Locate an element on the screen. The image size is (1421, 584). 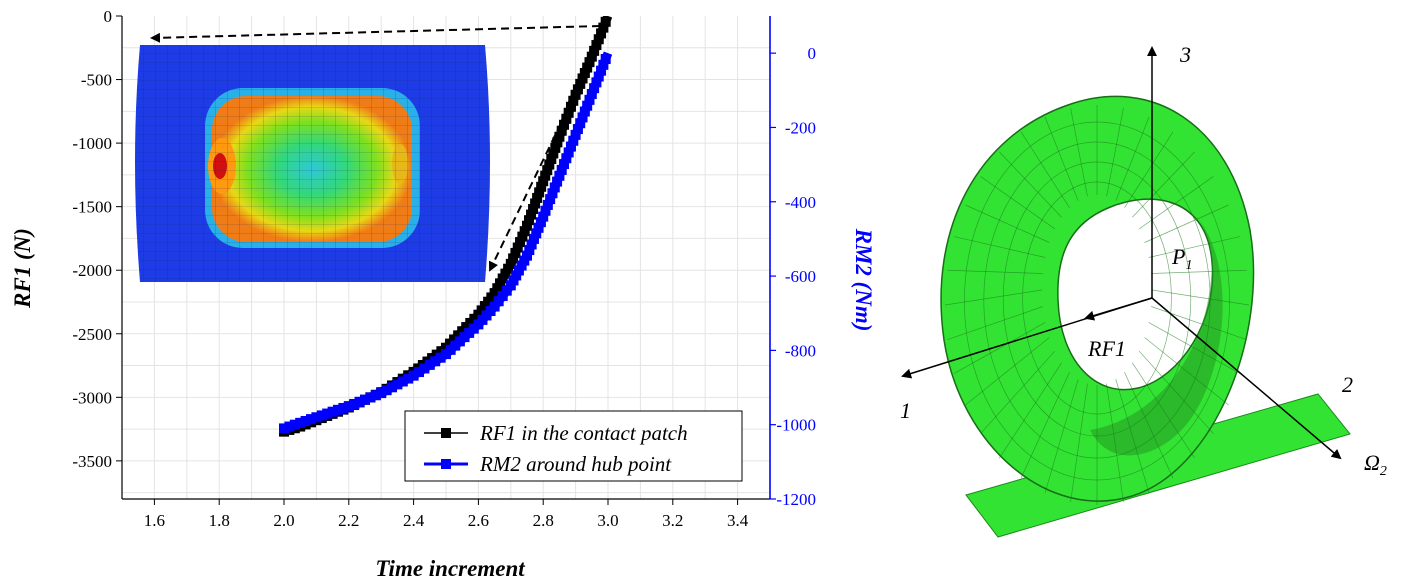
x-tick-label: 3.0 is located at coordinates (607, 520).